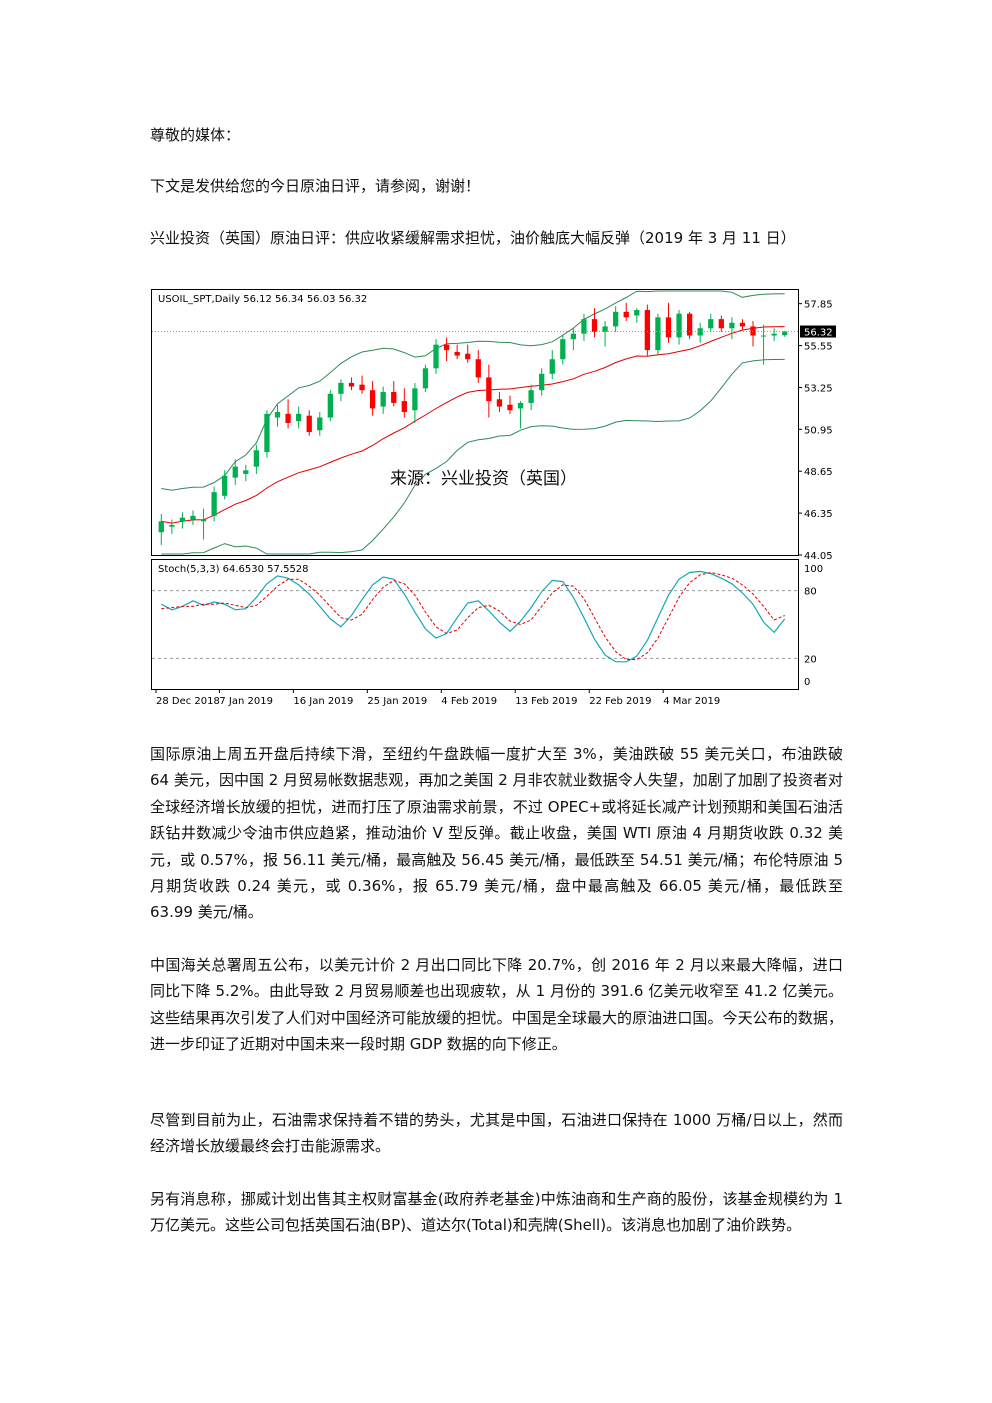  What do you see at coordinates (397, 701) in the screenshot?
I see `date-tick-label: 25 Jan 2019` at bounding box center [397, 701].